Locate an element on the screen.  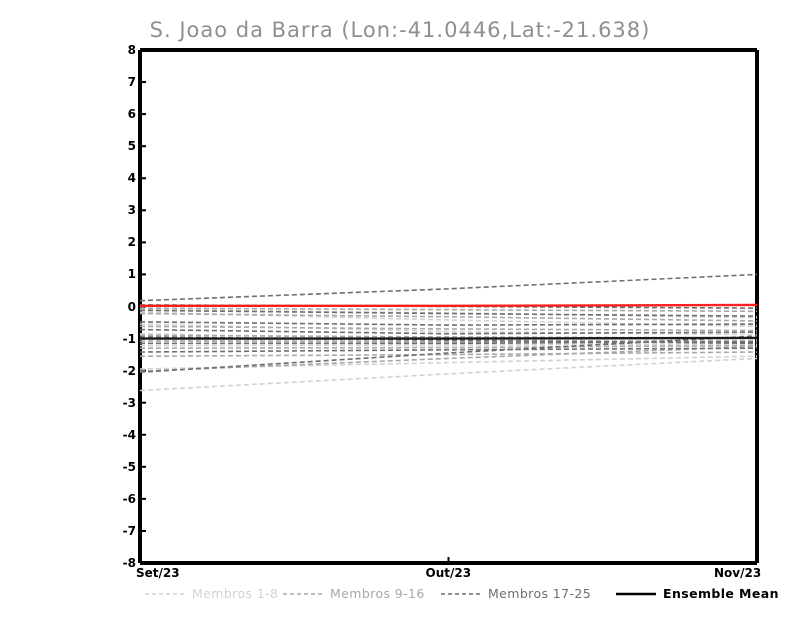
y-tick-label: 7 is located at coordinates (131, 82).